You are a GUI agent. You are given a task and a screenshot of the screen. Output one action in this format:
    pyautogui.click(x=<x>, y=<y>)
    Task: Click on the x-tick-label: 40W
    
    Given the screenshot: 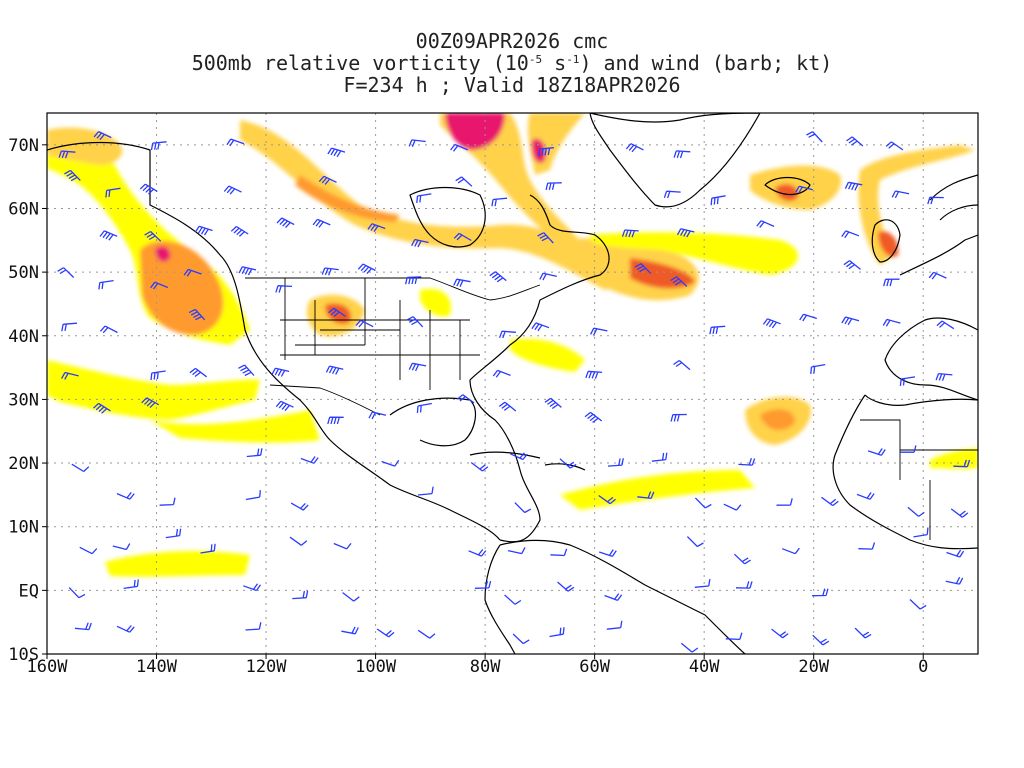 What is the action you would take?
    pyautogui.click(x=704, y=667)
    